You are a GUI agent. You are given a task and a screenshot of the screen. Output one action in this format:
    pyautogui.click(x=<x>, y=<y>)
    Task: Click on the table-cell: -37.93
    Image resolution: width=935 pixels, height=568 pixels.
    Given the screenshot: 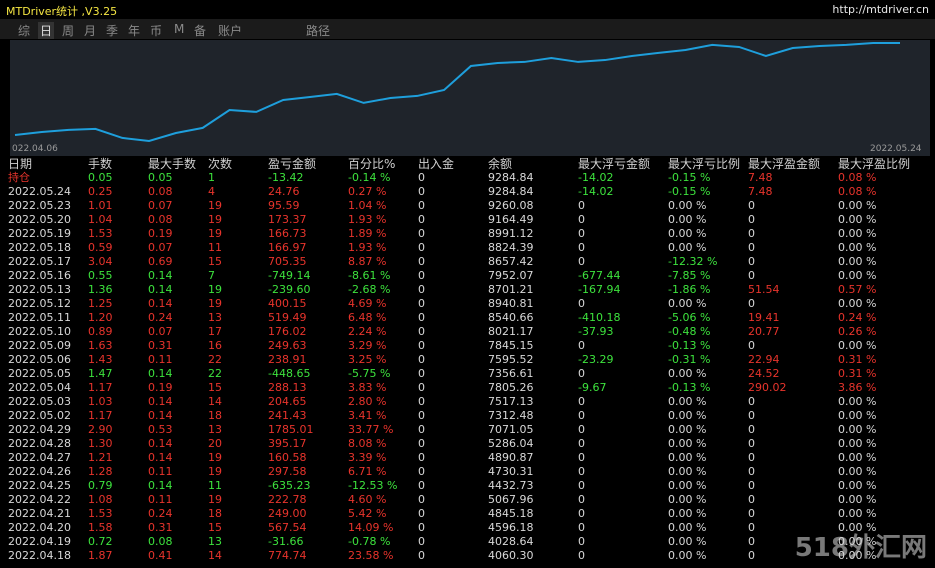 What is the action you would take?
    pyautogui.click(x=596, y=331)
    